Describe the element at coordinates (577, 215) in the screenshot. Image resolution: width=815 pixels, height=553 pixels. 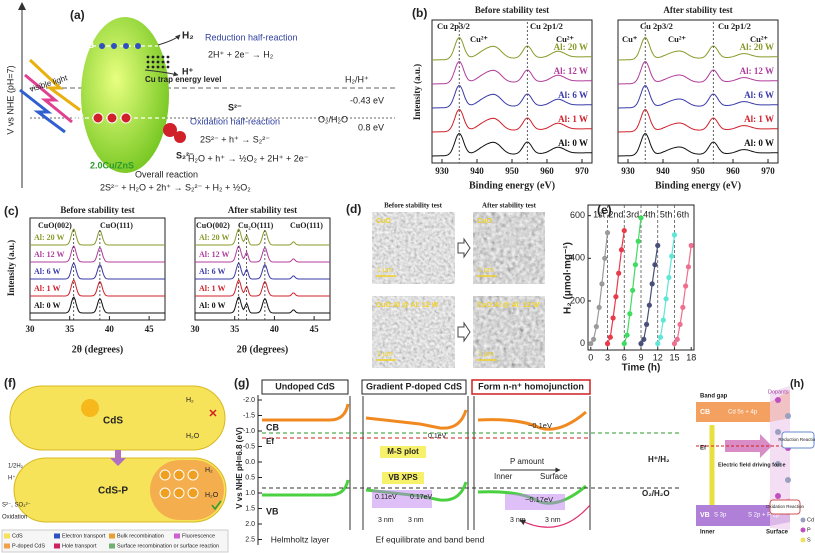
I see `y-tick-label: 600` at that location.